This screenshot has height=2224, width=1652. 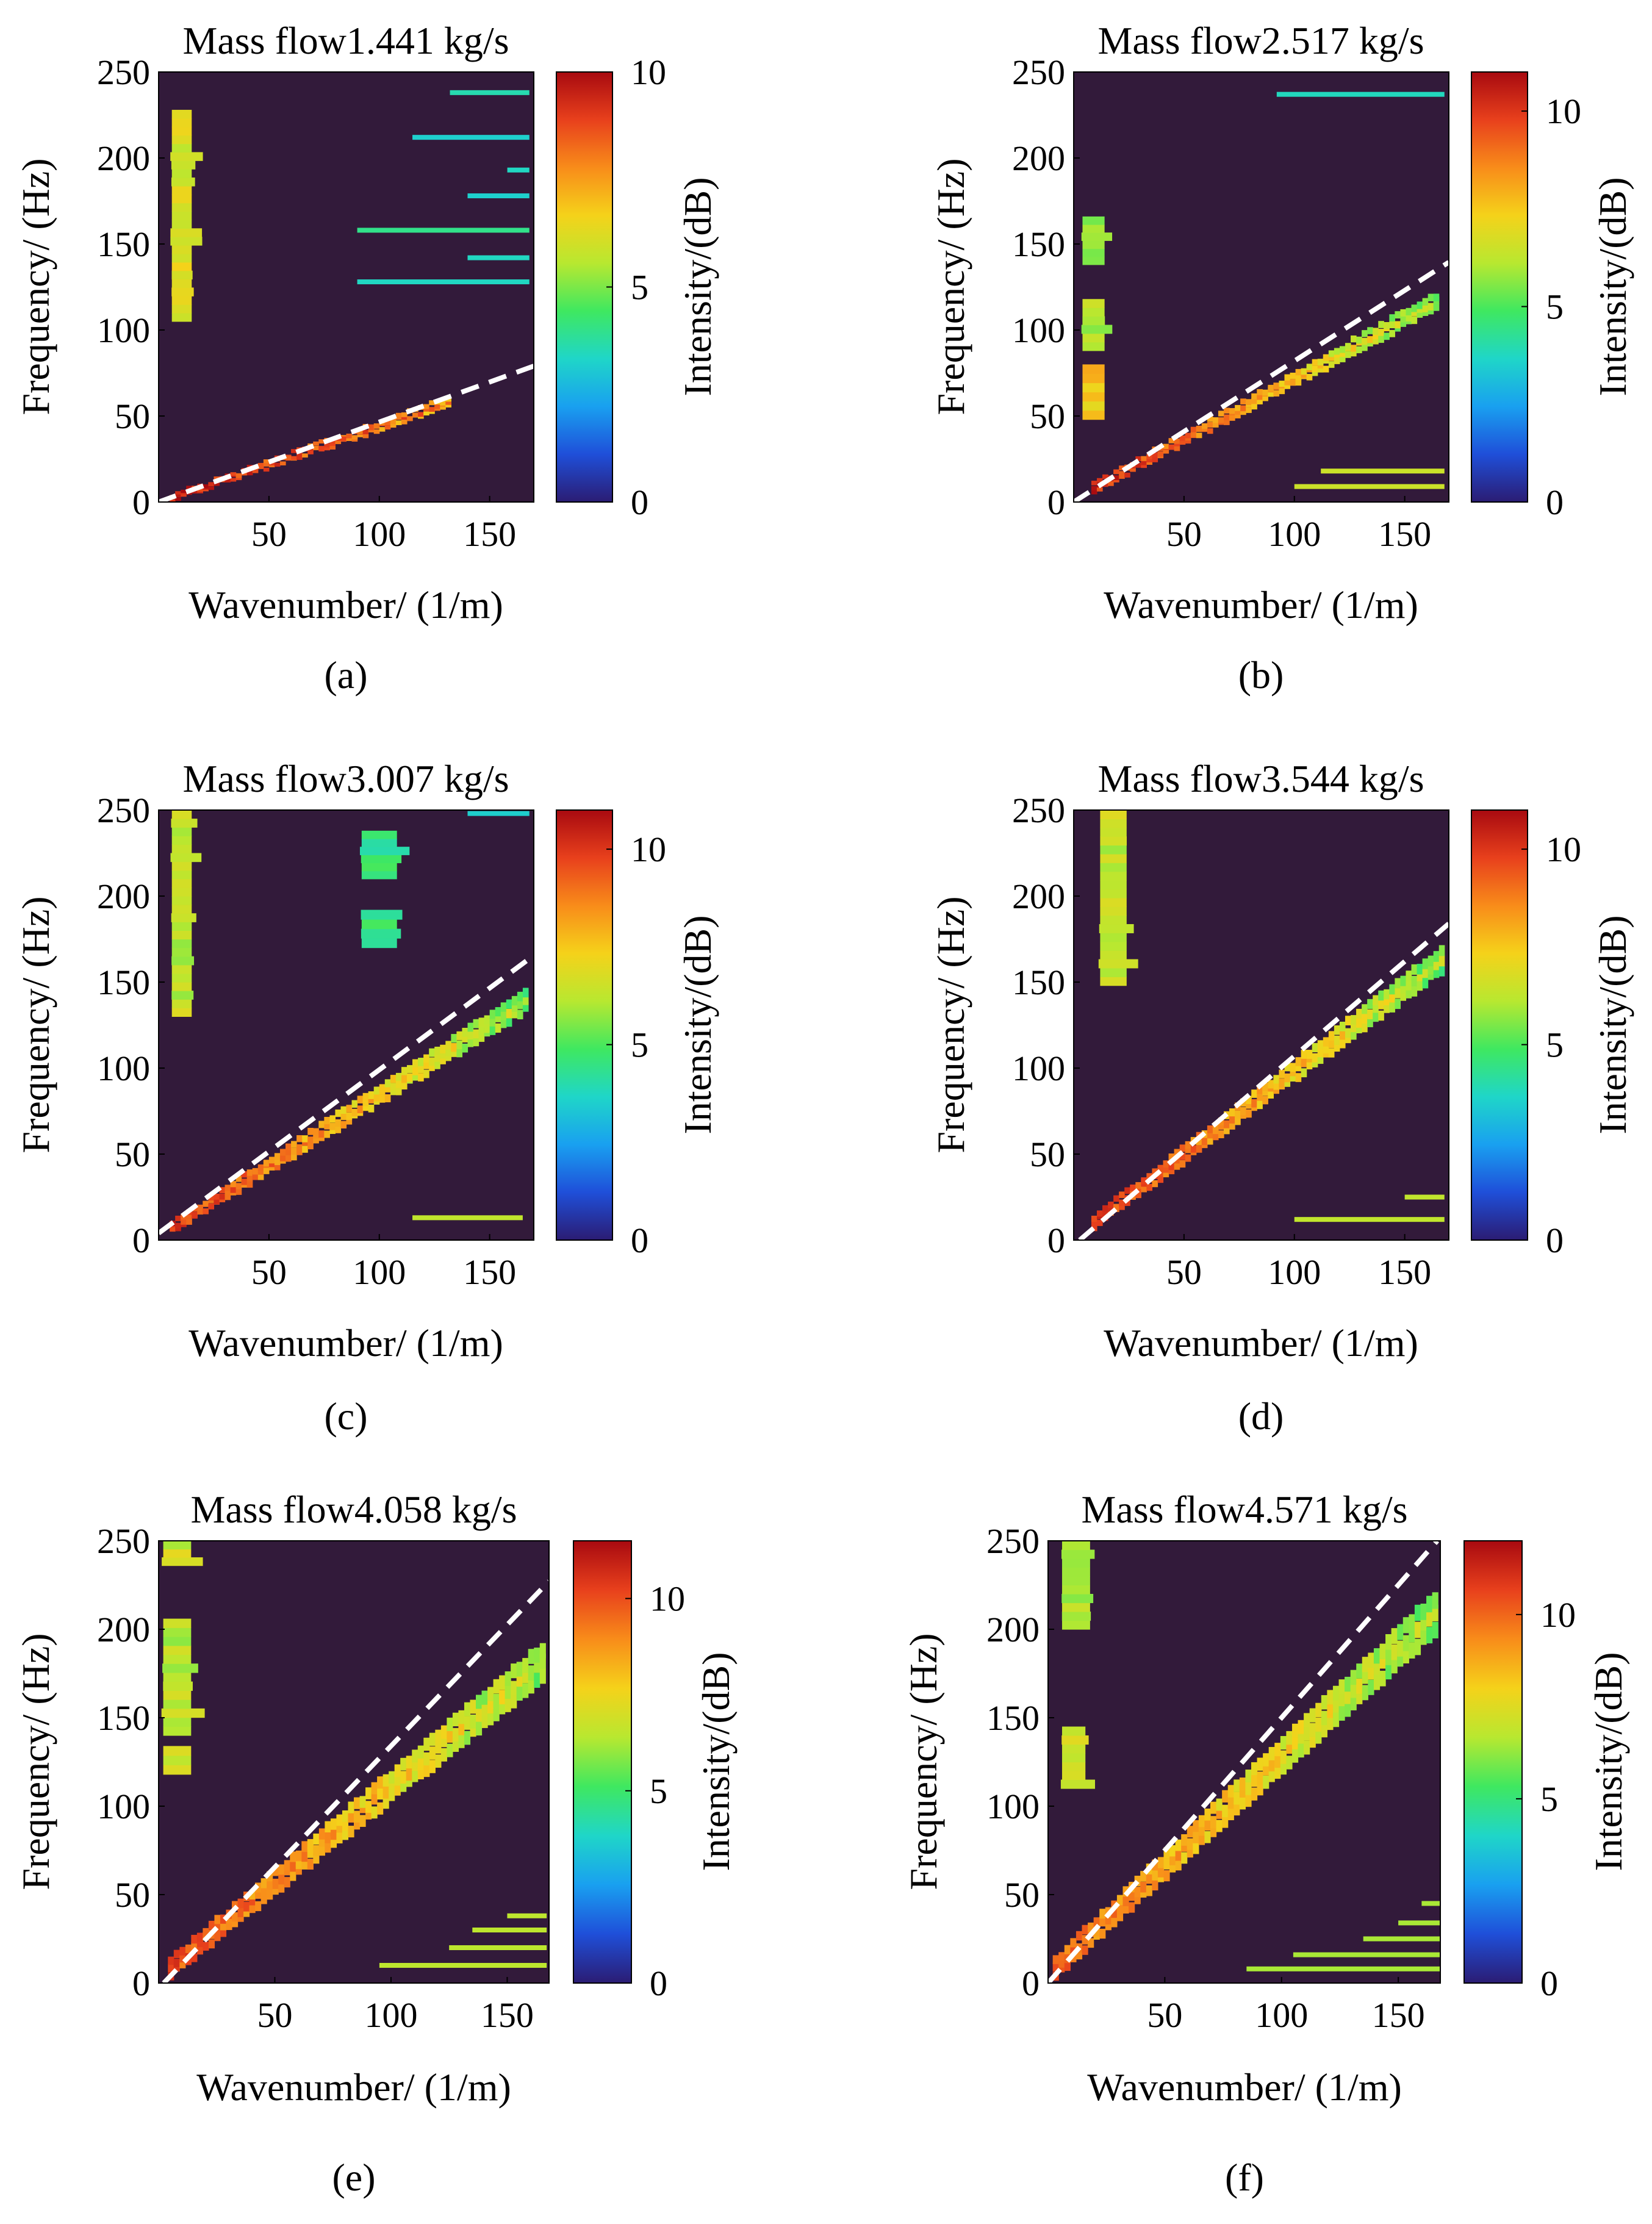 I want to click on colorbar-tick-label: 10, so click(x=668, y=1599).